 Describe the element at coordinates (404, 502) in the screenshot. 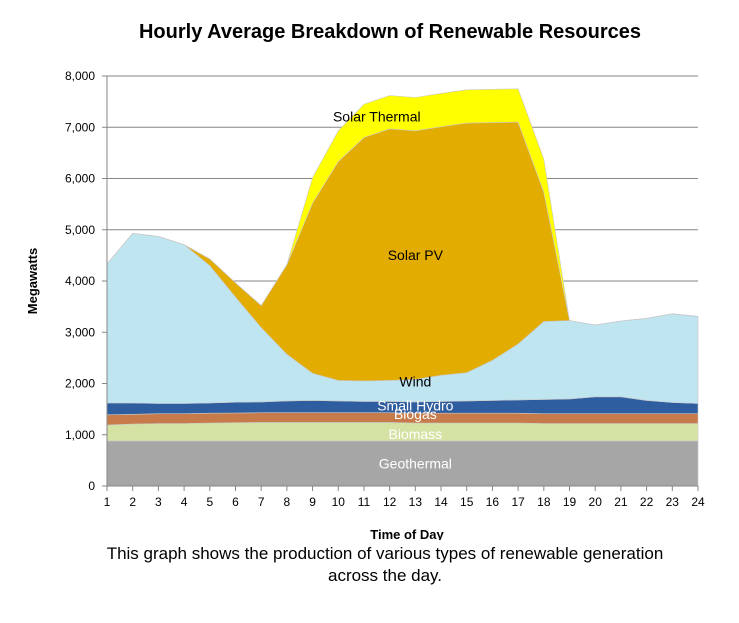

I see `x-tick-labels: 1 2 3 4 5 6 7 8 9 10 11 12 13 14 15 16 17 18 19 20 21 22 23 24` at that location.